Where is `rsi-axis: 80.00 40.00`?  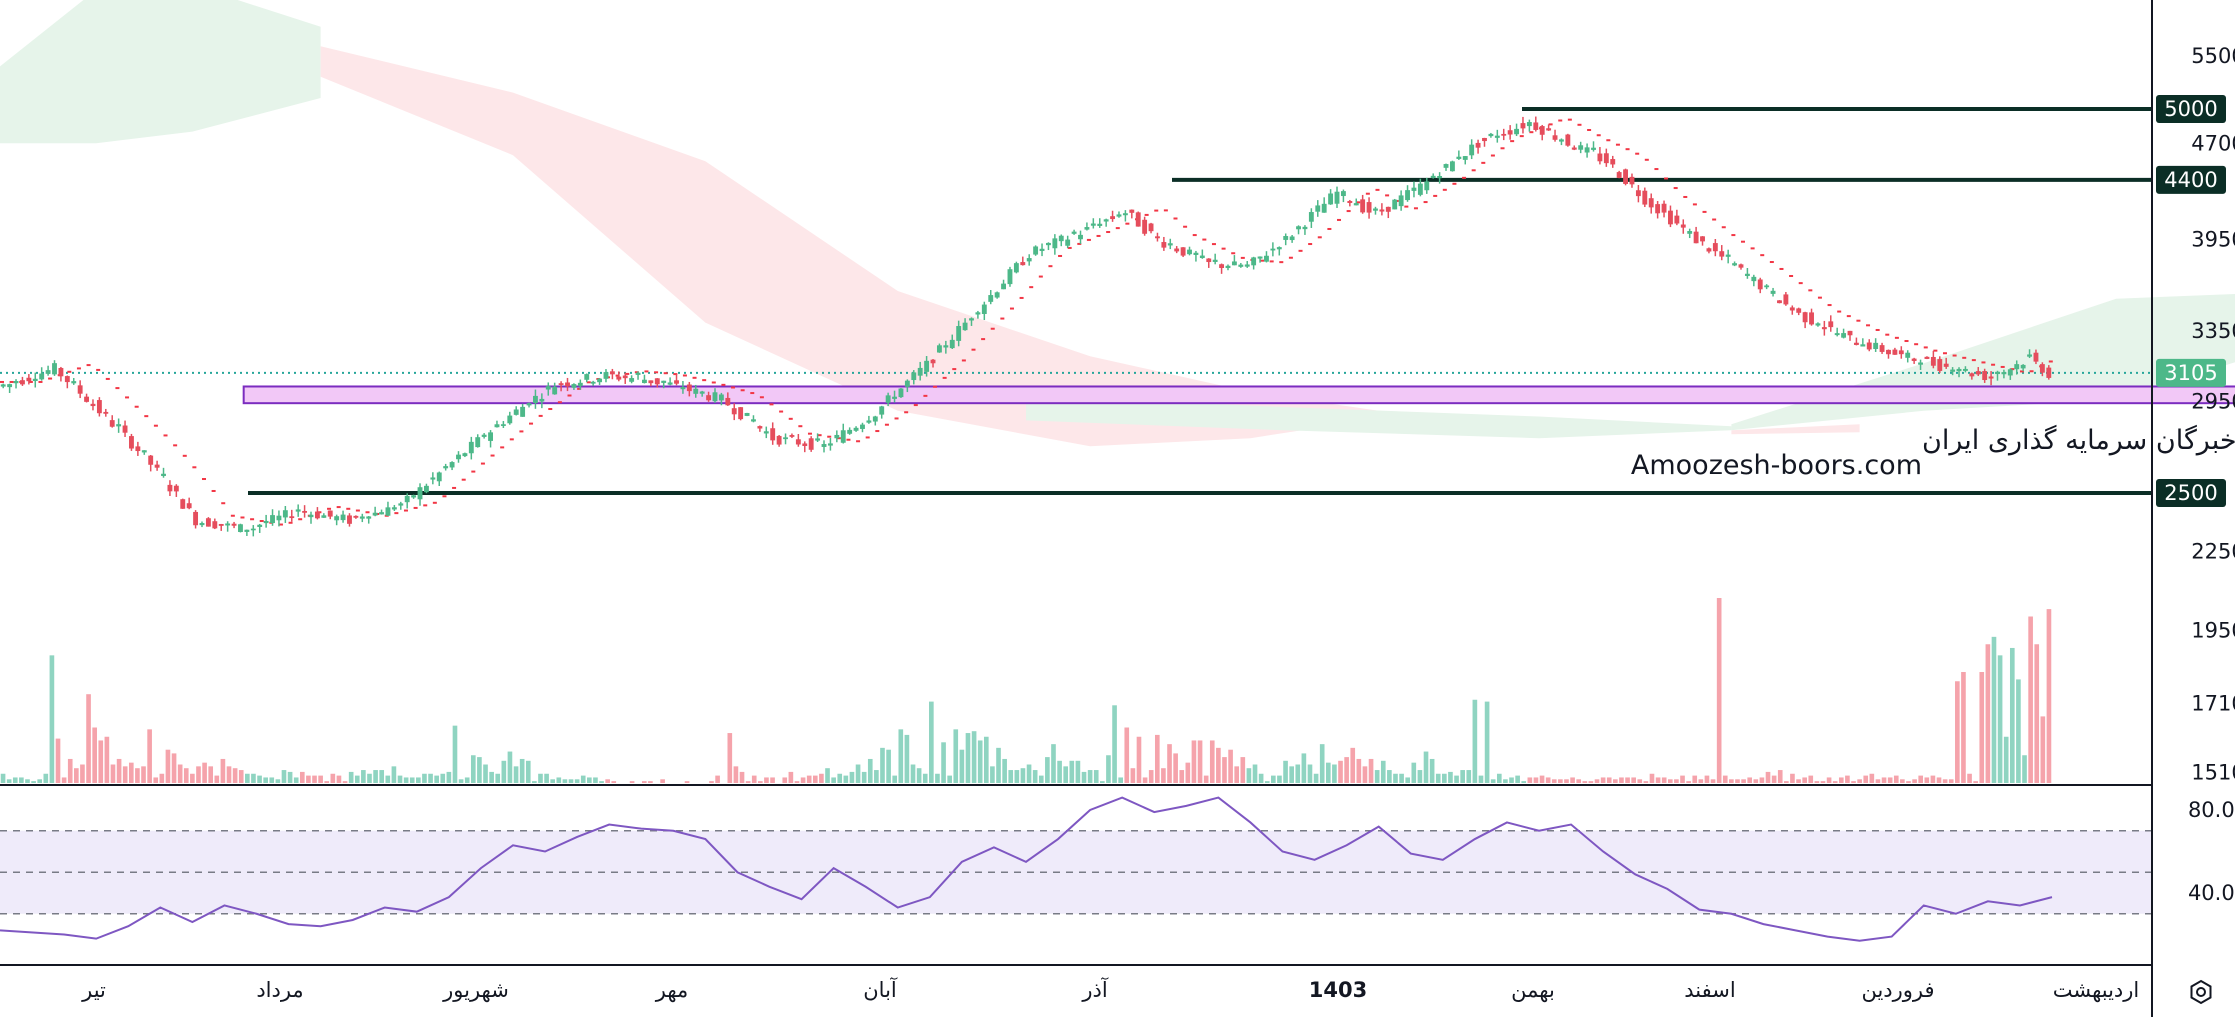
rsi-axis: 80.00 40.00 is located at coordinates (2211, 851).